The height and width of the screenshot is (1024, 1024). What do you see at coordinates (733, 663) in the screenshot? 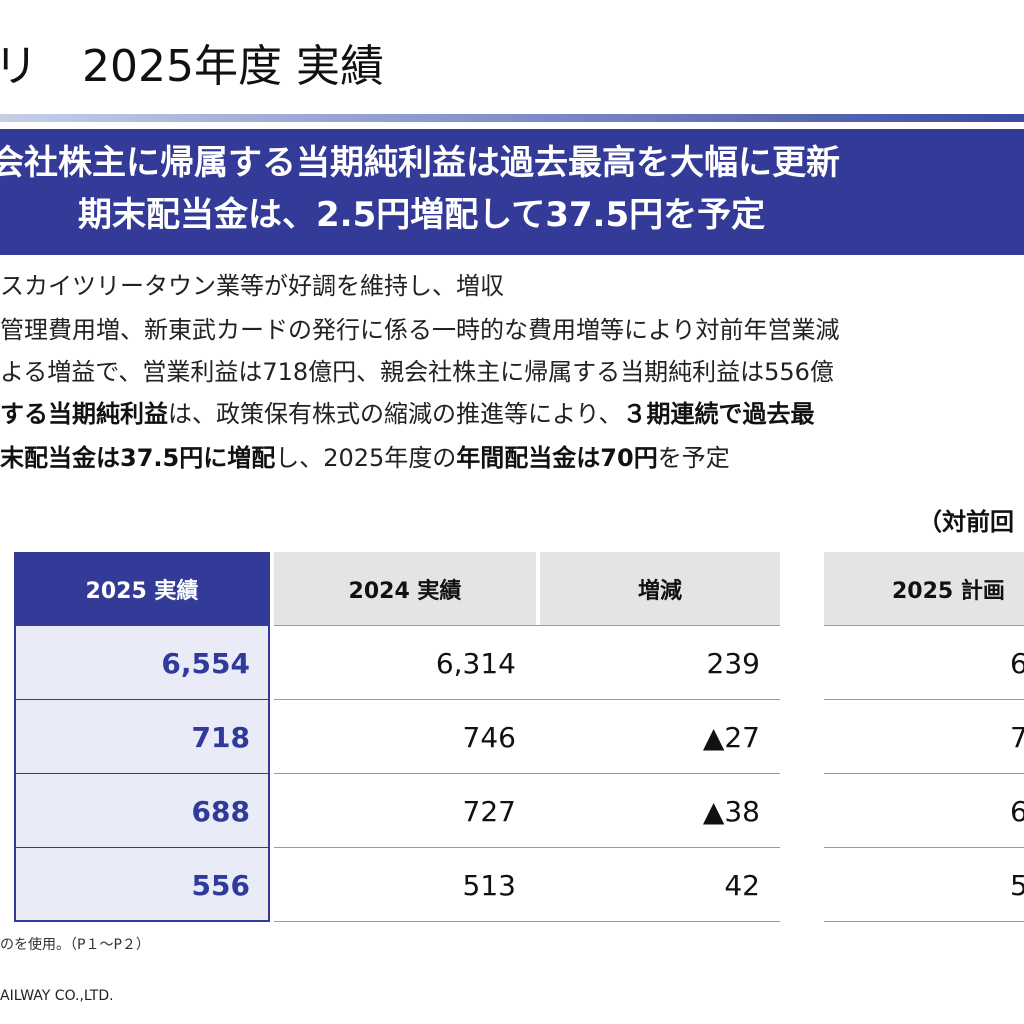
I see `table-cell: 239` at bounding box center [733, 663].